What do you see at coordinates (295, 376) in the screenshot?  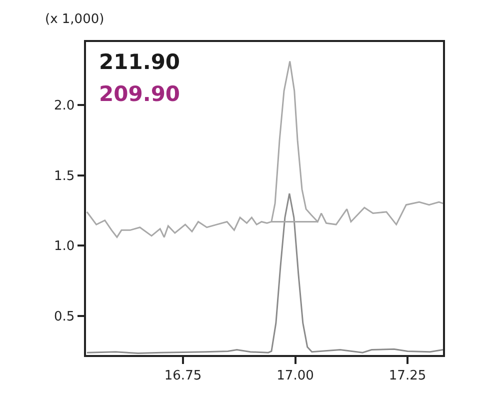 I see `x-tick-label: 17.00` at bounding box center [295, 376].